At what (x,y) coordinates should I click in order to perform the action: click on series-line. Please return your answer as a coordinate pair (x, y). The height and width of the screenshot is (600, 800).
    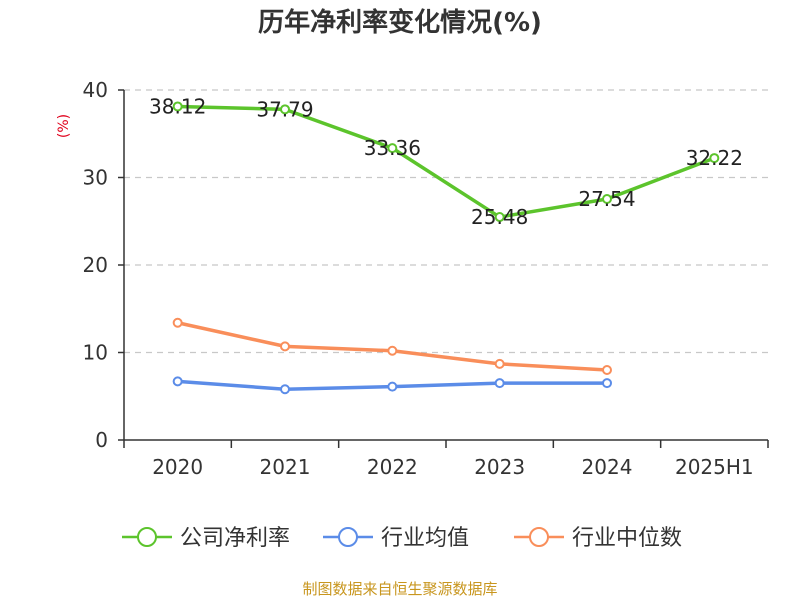
    Looking at the image, I should click on (446, 161).